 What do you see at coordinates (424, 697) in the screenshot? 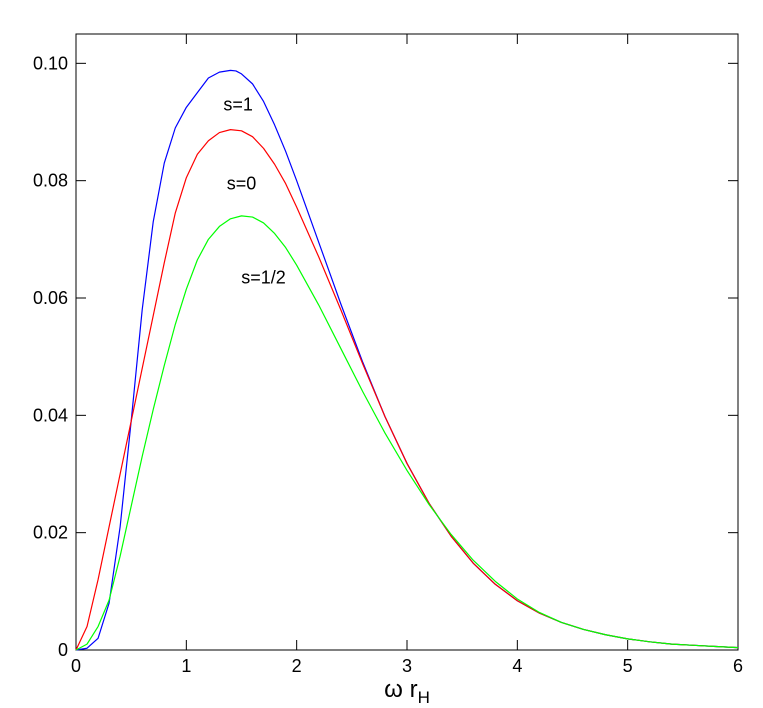
I see `x-axis-title-subscript: H` at bounding box center [424, 697].